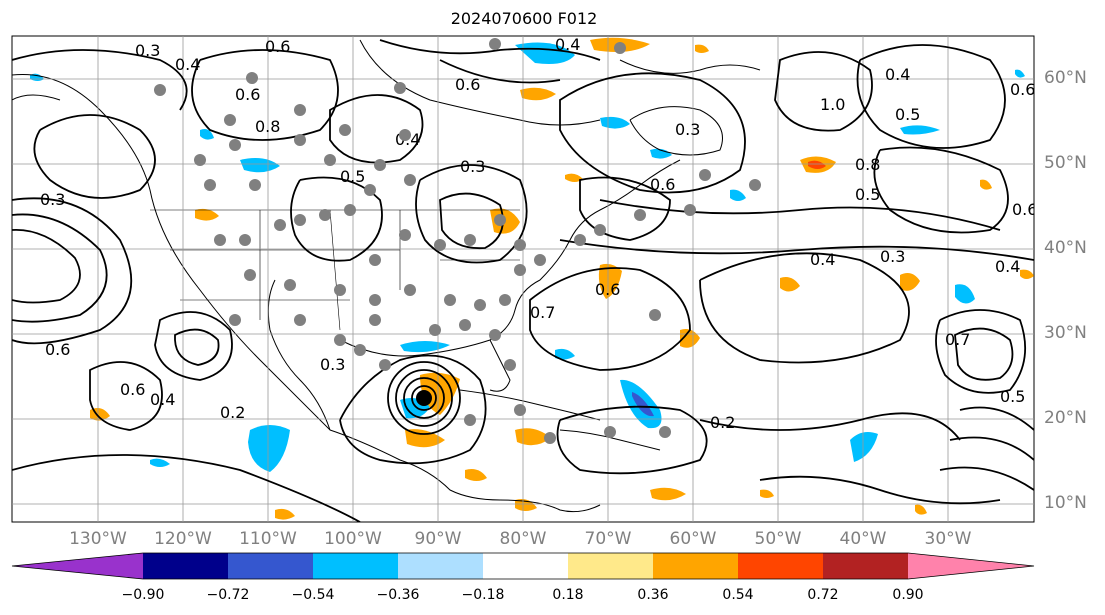 The height and width of the screenshot is (615, 1105). Describe the element at coordinates (335, 270) in the screenshot. I see `borders` at that location.